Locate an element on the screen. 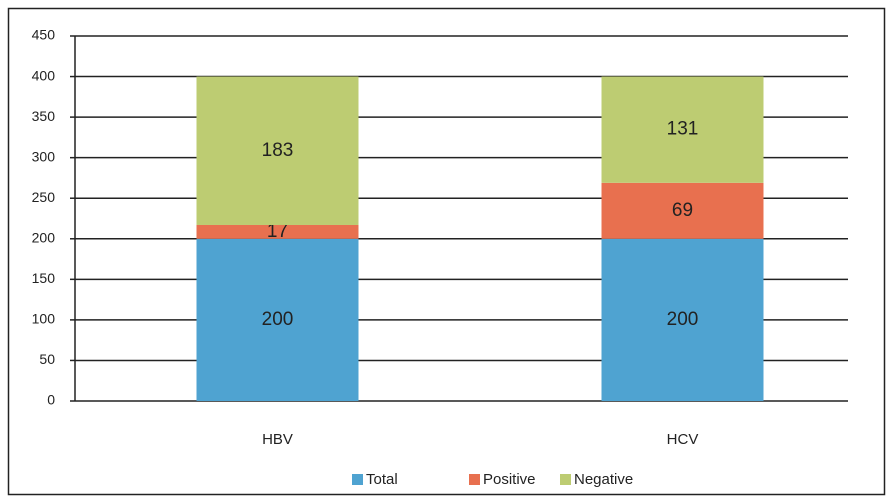  y-tick-label: 250 is located at coordinates (44, 197).